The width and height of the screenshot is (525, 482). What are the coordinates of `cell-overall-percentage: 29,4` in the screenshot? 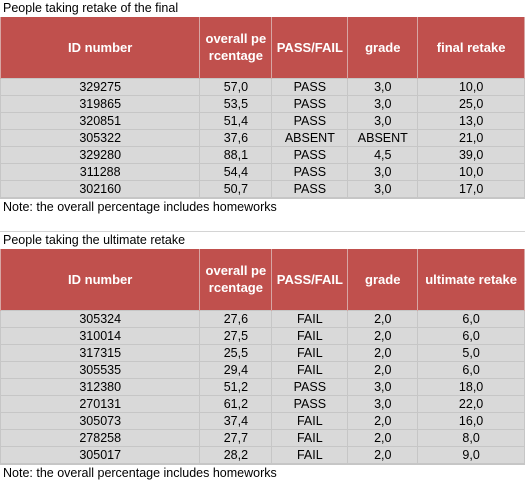 It's located at (236, 369).